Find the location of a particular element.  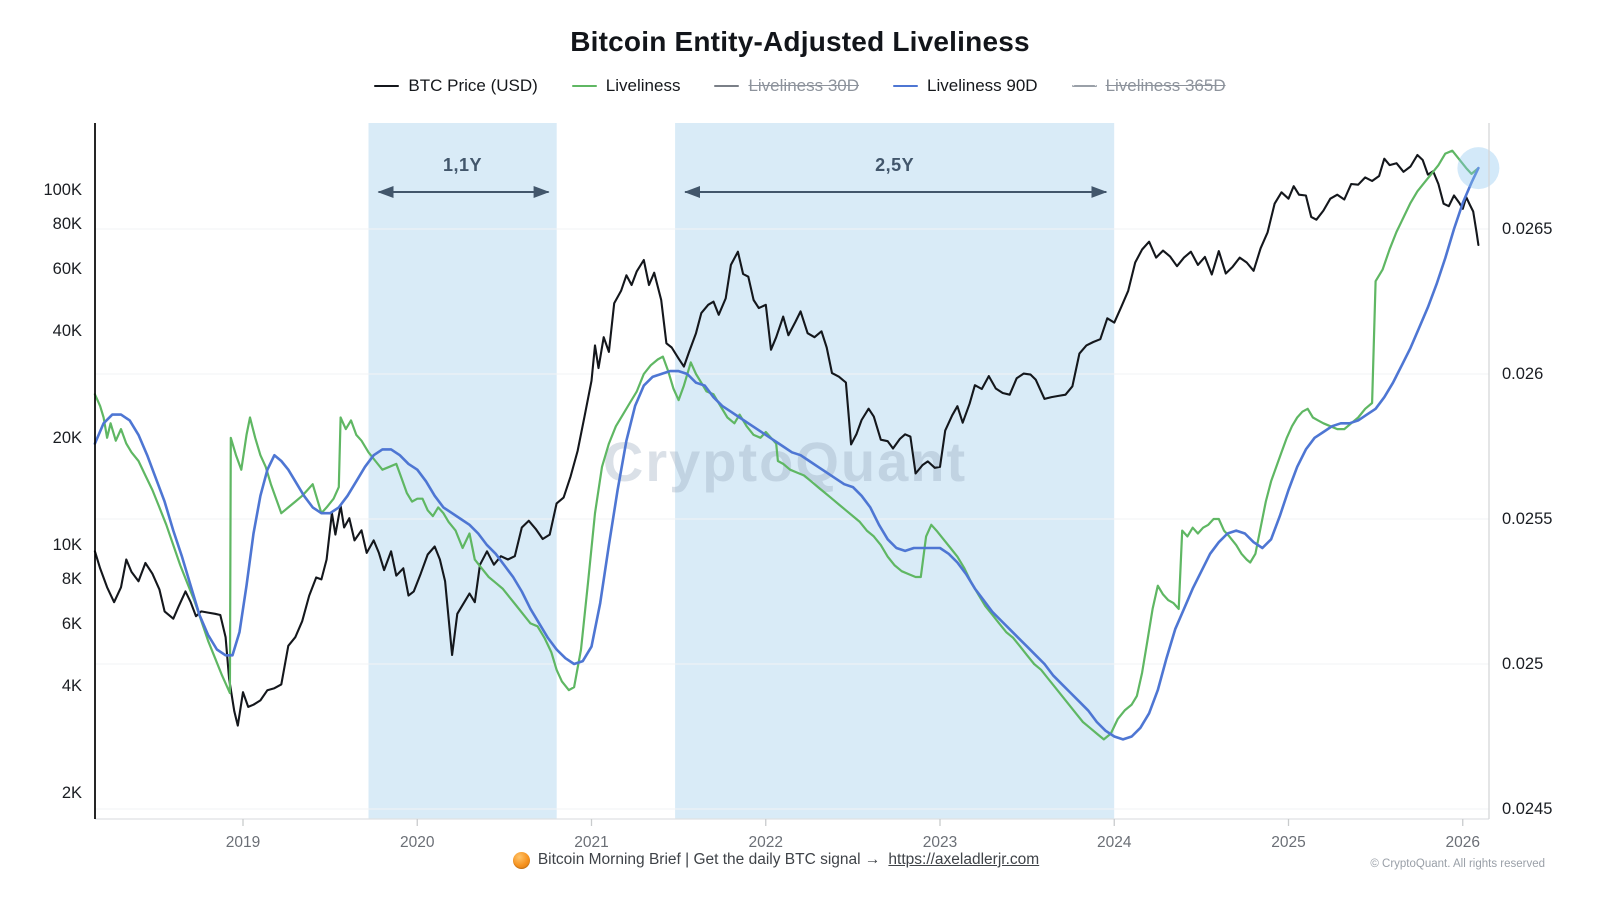

x-axis-tick-label: 2022 is located at coordinates (765, 842).